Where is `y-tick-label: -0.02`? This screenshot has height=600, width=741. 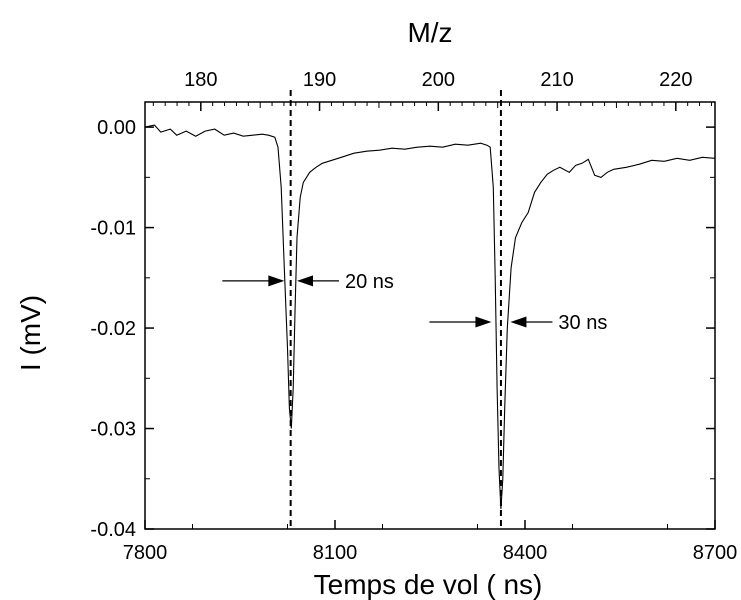
y-tick-label: -0.02 is located at coordinates (113, 329).